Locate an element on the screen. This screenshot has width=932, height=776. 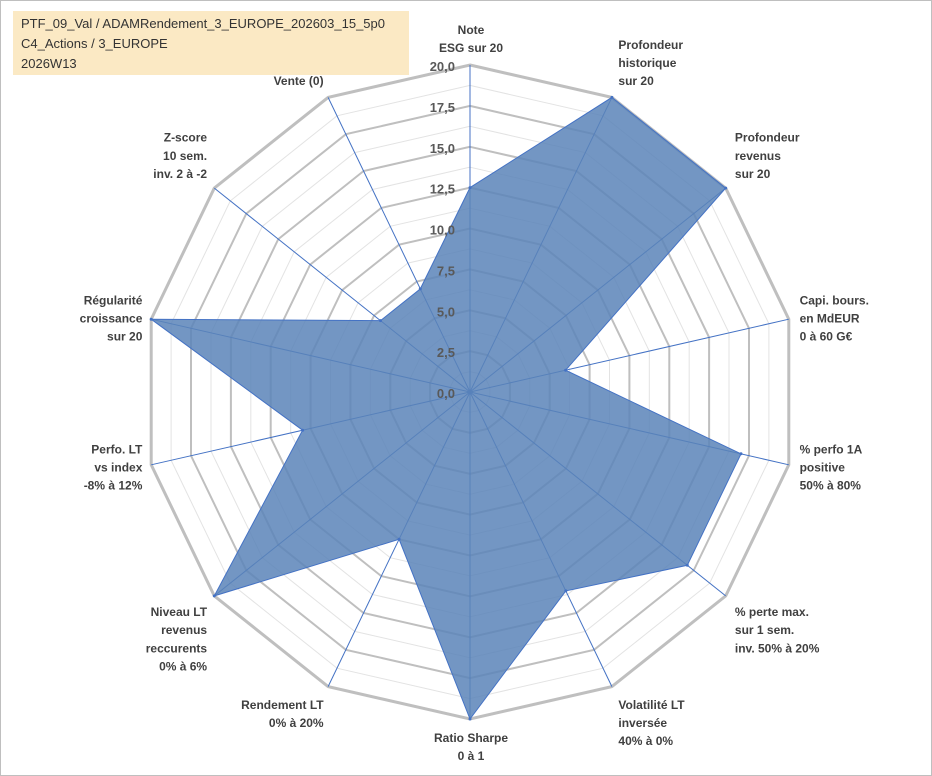
category-label: Ratio Sharpe 0 à 1 is located at coordinates (471, 747).